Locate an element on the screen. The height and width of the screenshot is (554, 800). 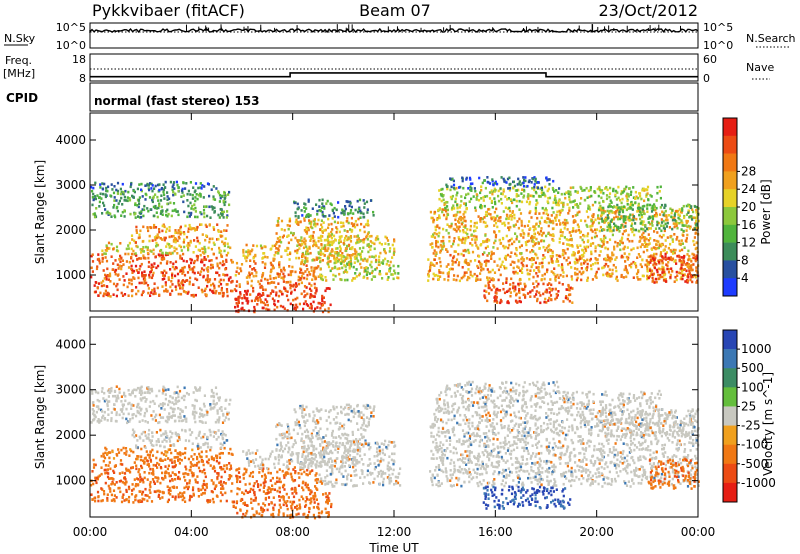
colorbar-swatch is located at coordinates (730, 144).